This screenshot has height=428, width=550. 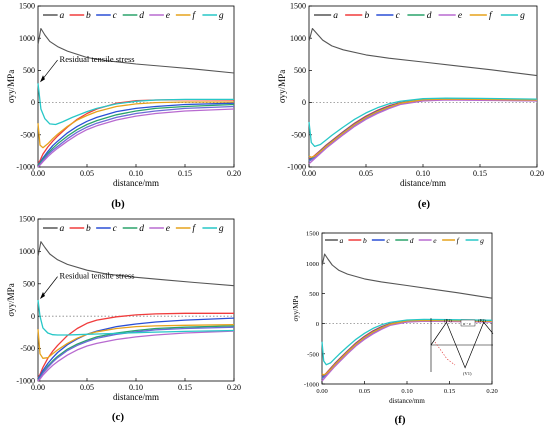 I want to click on y-tick-label: 0, so click(x=317, y=324).